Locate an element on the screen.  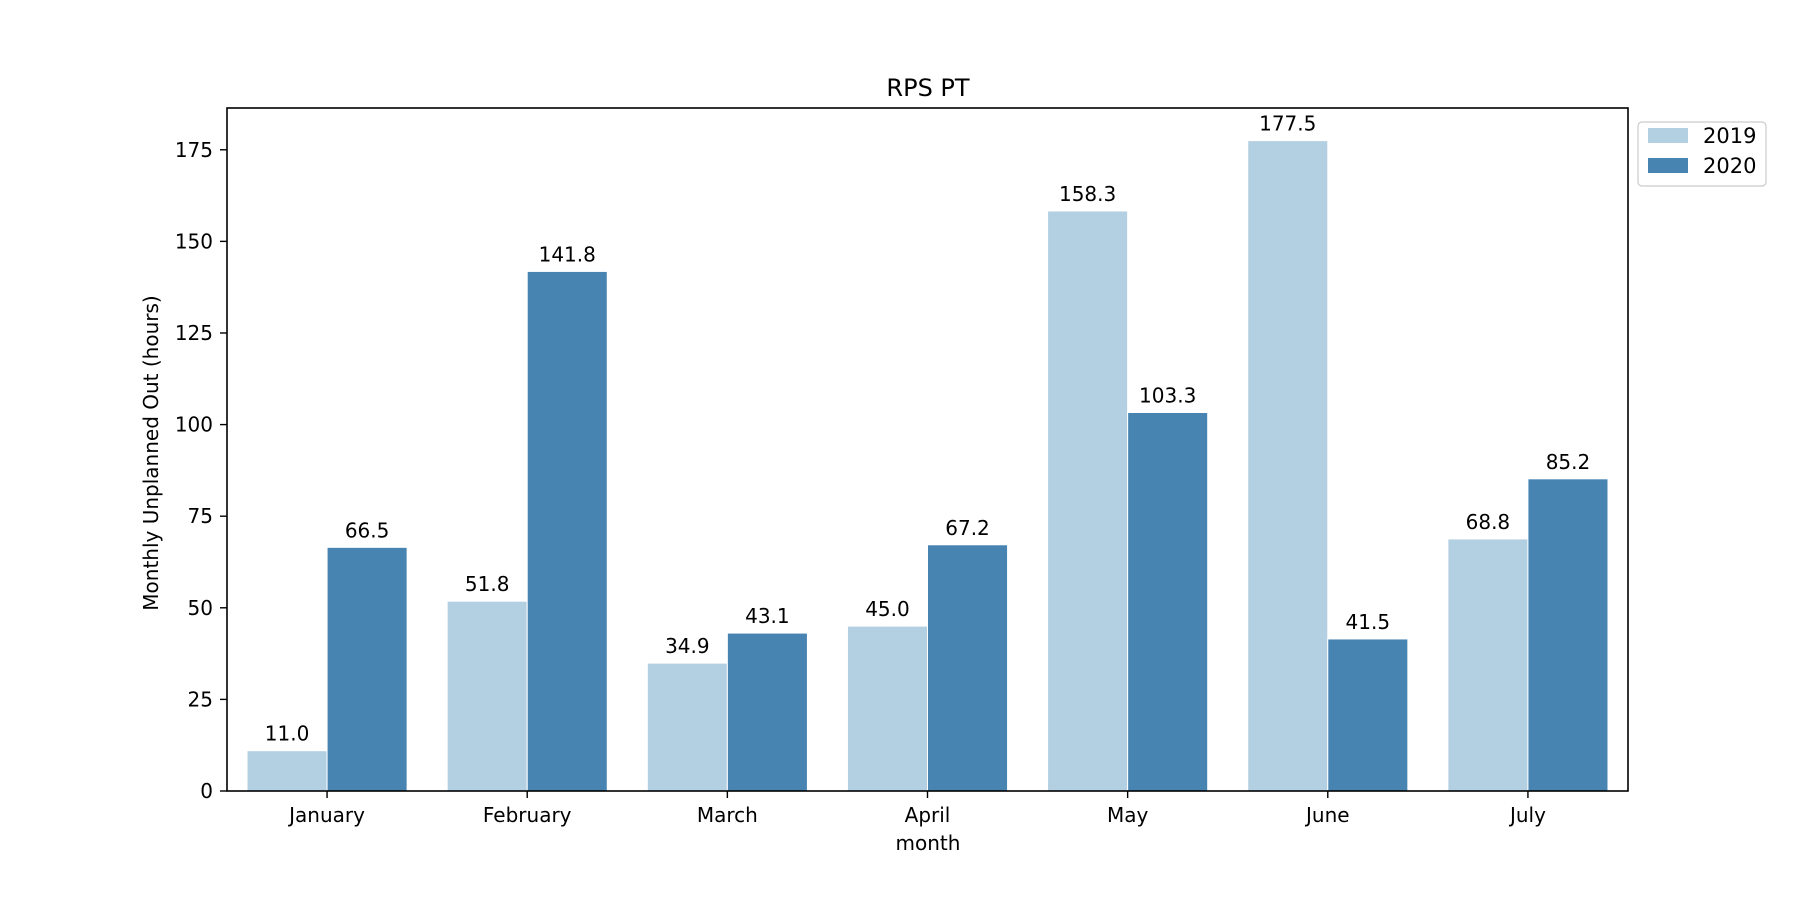
bar-2019-july is located at coordinates (1488, 665).